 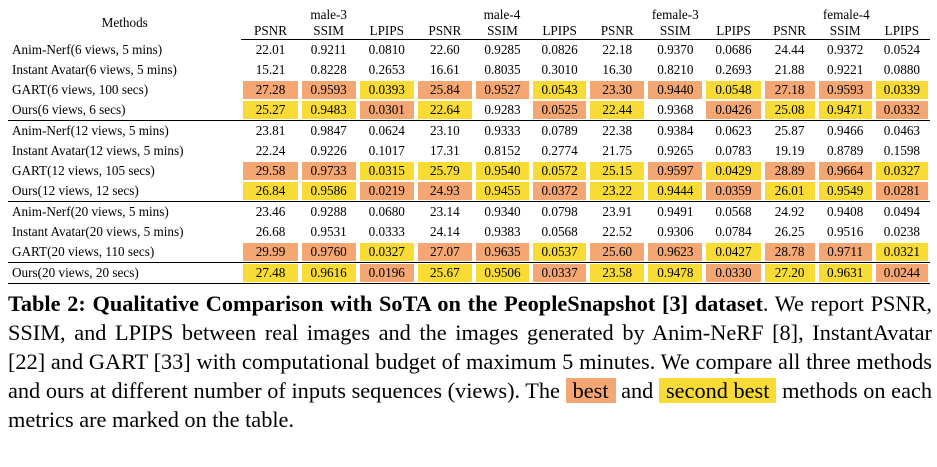 What do you see at coordinates (733, 273) in the screenshot?
I see `best-value: 0.0330` at bounding box center [733, 273].